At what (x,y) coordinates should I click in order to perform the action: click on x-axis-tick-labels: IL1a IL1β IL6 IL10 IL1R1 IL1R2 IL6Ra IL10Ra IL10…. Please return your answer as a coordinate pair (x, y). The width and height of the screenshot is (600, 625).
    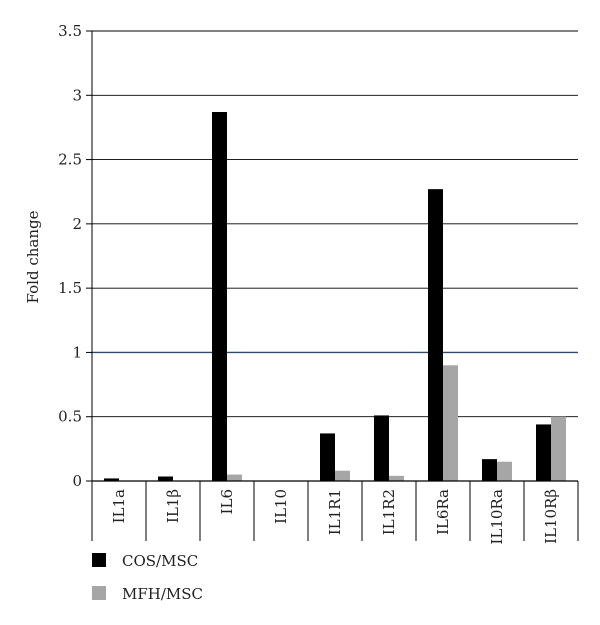
    Looking at the image, I should click on (335, 517).